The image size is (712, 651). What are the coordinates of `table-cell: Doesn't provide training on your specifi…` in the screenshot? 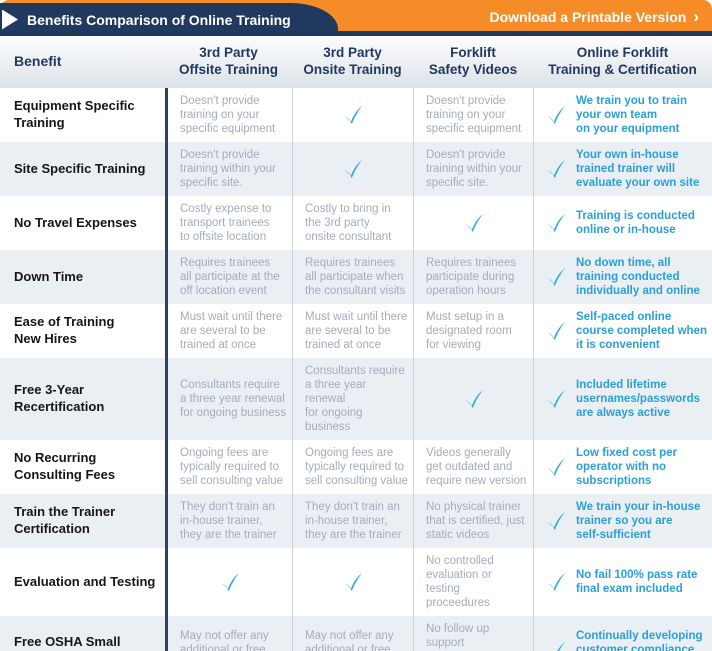 It's located at (228, 115).